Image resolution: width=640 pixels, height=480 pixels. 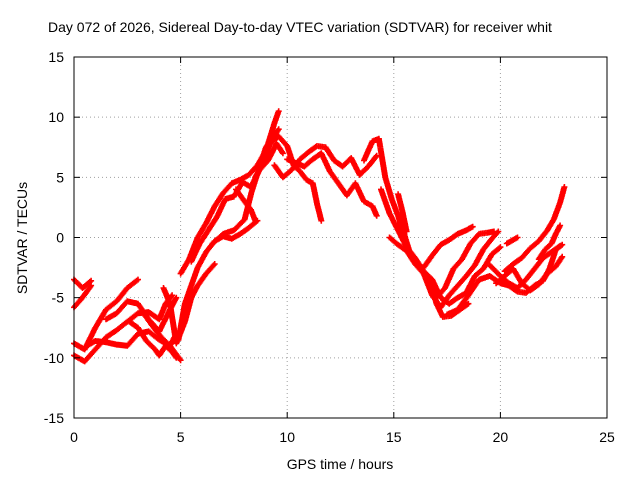 What do you see at coordinates (56, 57) in the screenshot?
I see `y-tick-label: 15` at bounding box center [56, 57].